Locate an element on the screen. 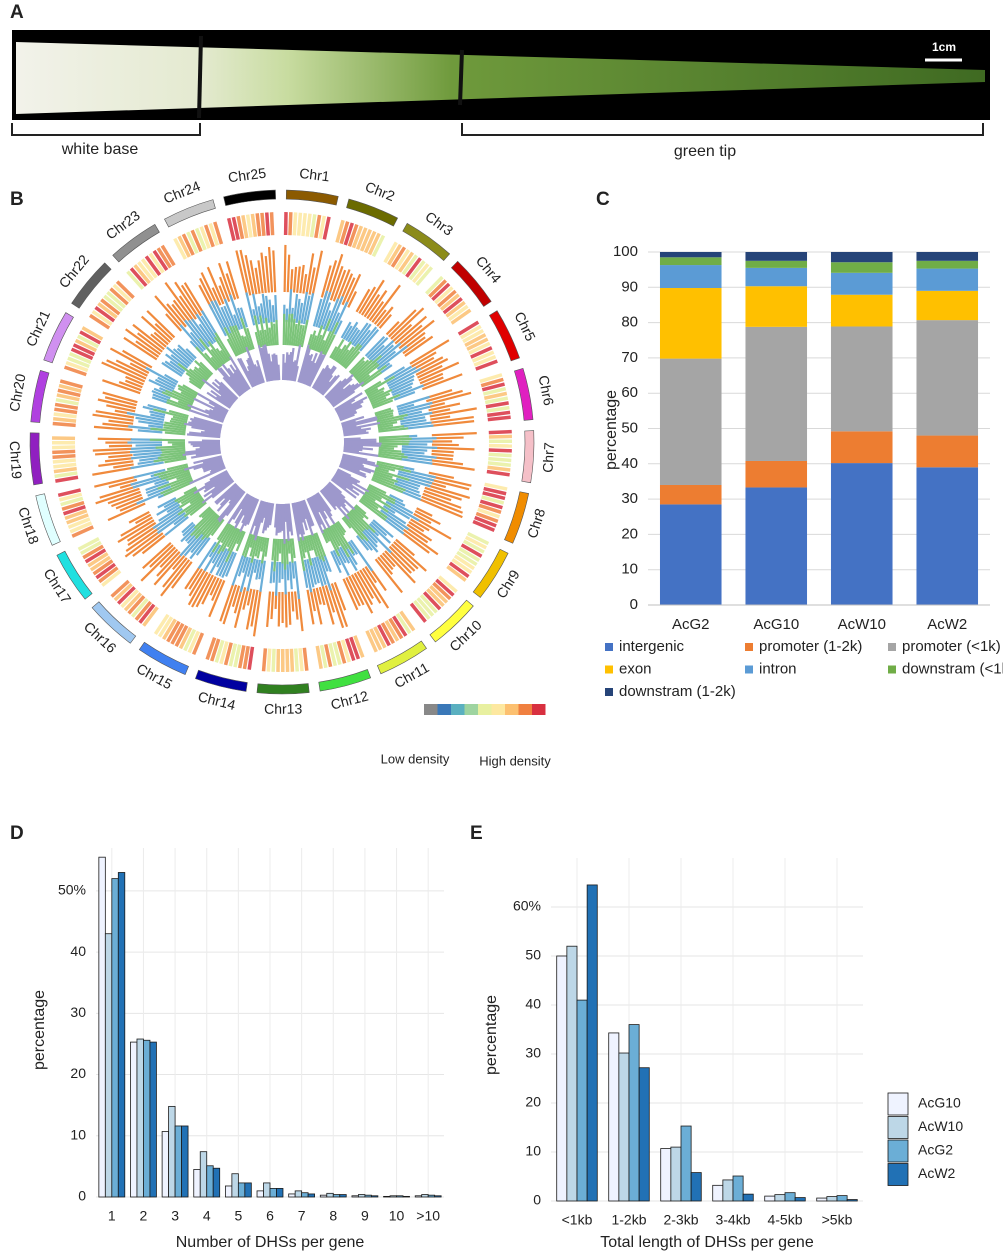  legend-label: intergenic is located at coordinates (652, 646).